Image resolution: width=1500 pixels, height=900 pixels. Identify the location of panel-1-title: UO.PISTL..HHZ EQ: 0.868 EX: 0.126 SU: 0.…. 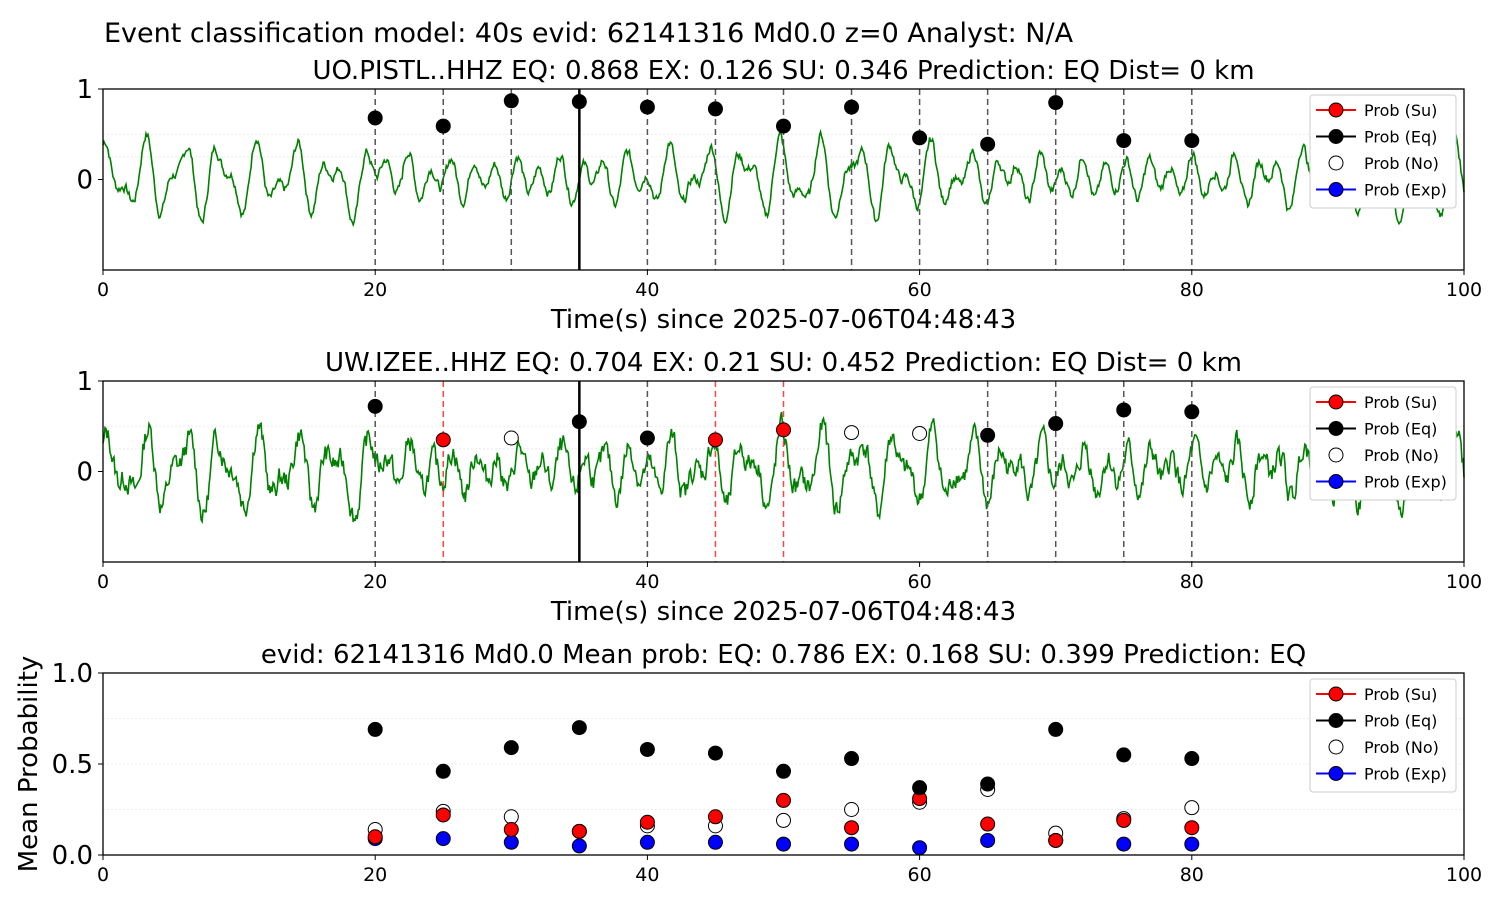
(783, 71).